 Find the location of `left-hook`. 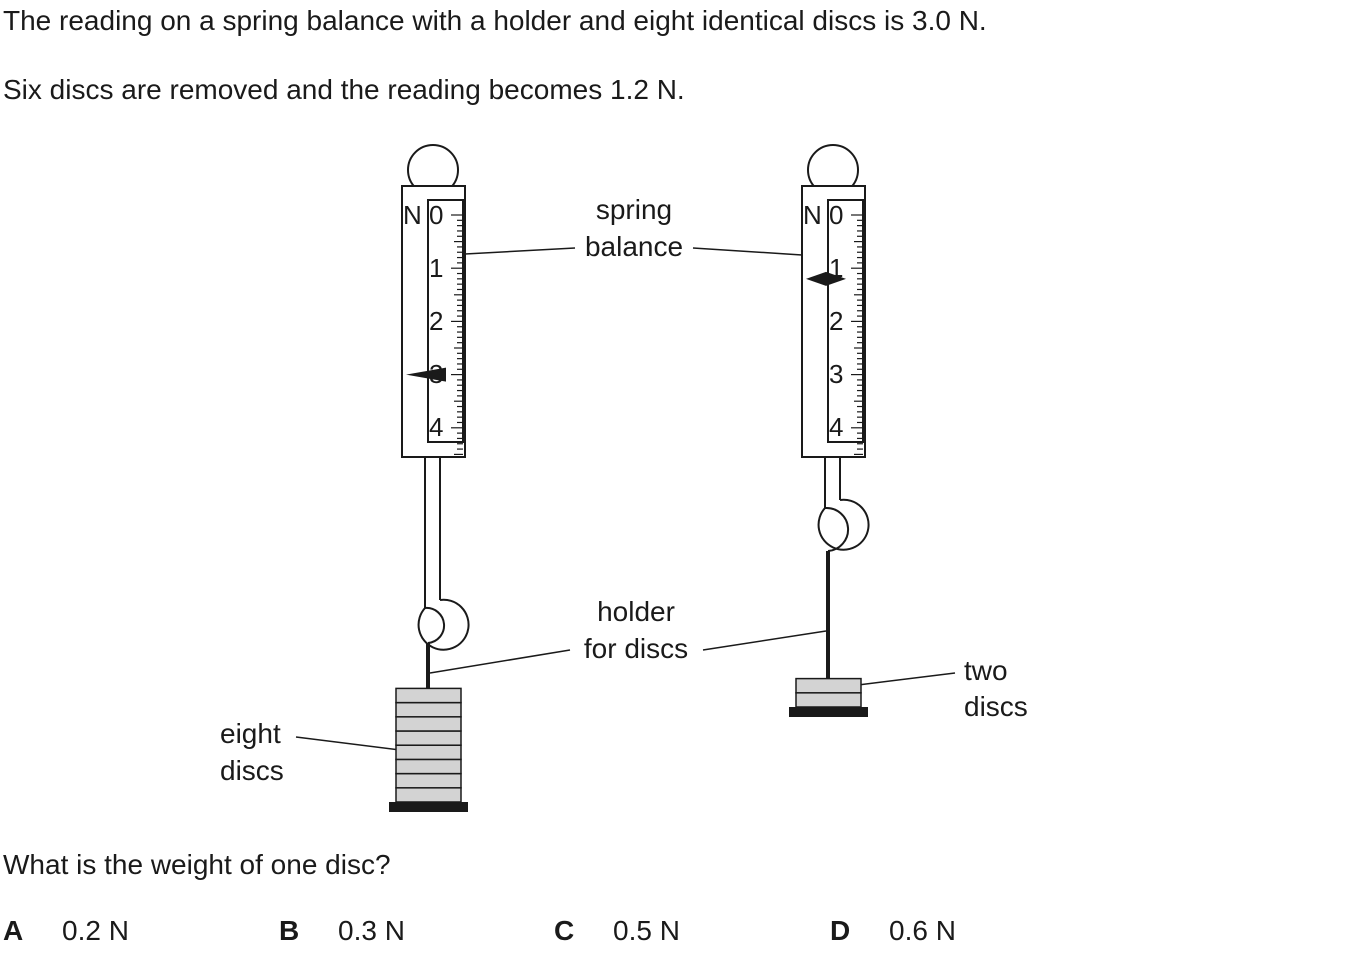

left-hook is located at coordinates (443, 624).